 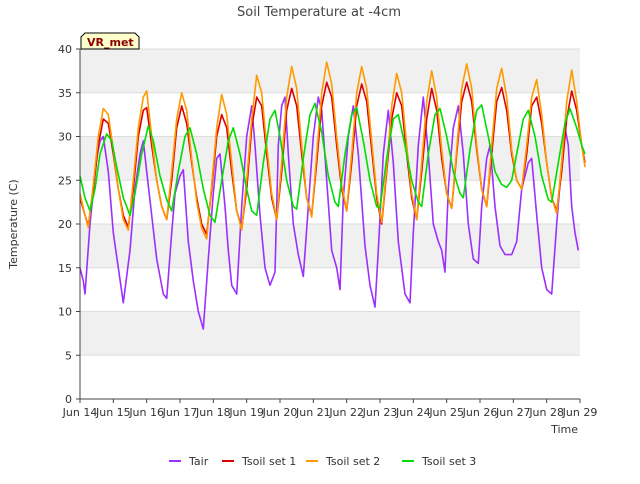 What do you see at coordinates (68, 355) in the screenshot?
I see `y-tick-label: 5` at bounding box center [68, 355].